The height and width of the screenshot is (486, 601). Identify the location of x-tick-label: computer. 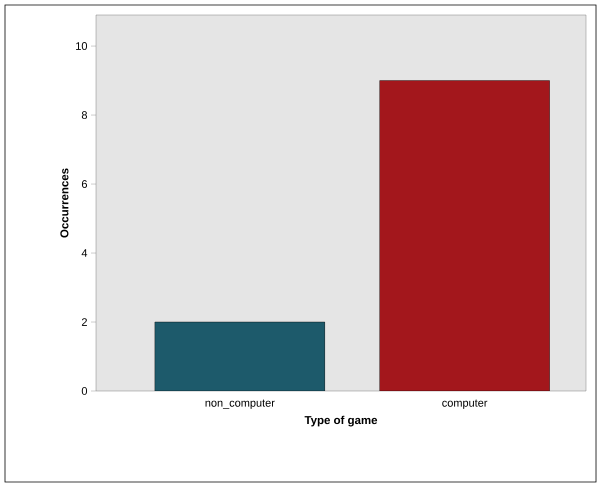
(465, 404).